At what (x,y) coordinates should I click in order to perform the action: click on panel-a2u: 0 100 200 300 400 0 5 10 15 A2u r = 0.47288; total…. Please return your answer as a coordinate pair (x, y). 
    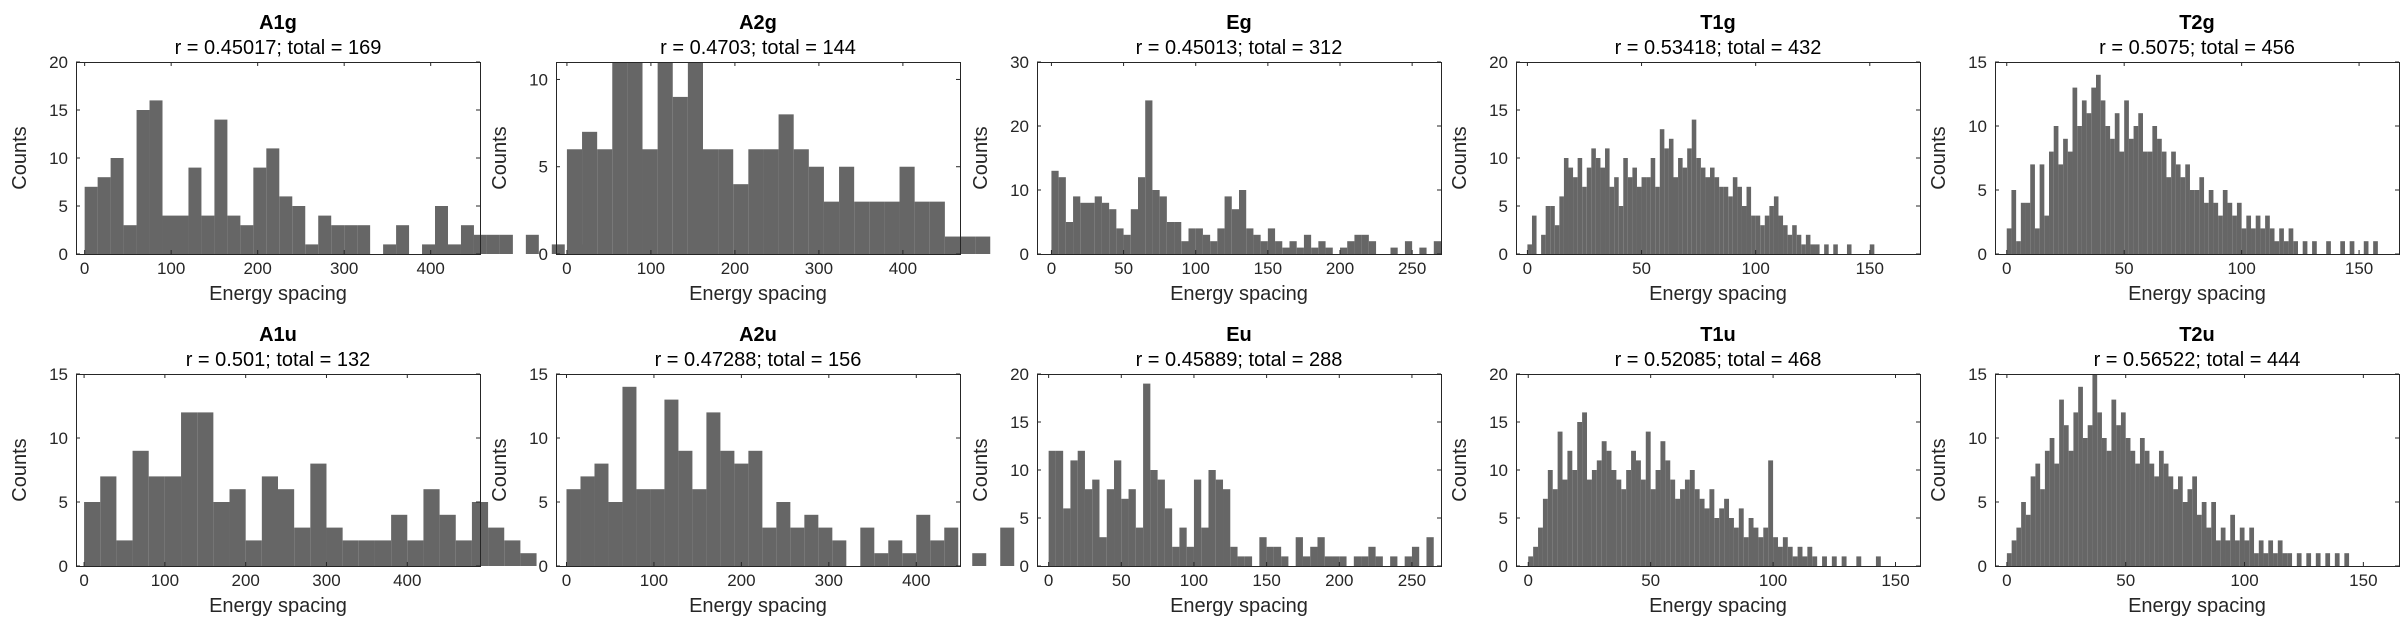
    Looking at the image, I should click on (752, 470).